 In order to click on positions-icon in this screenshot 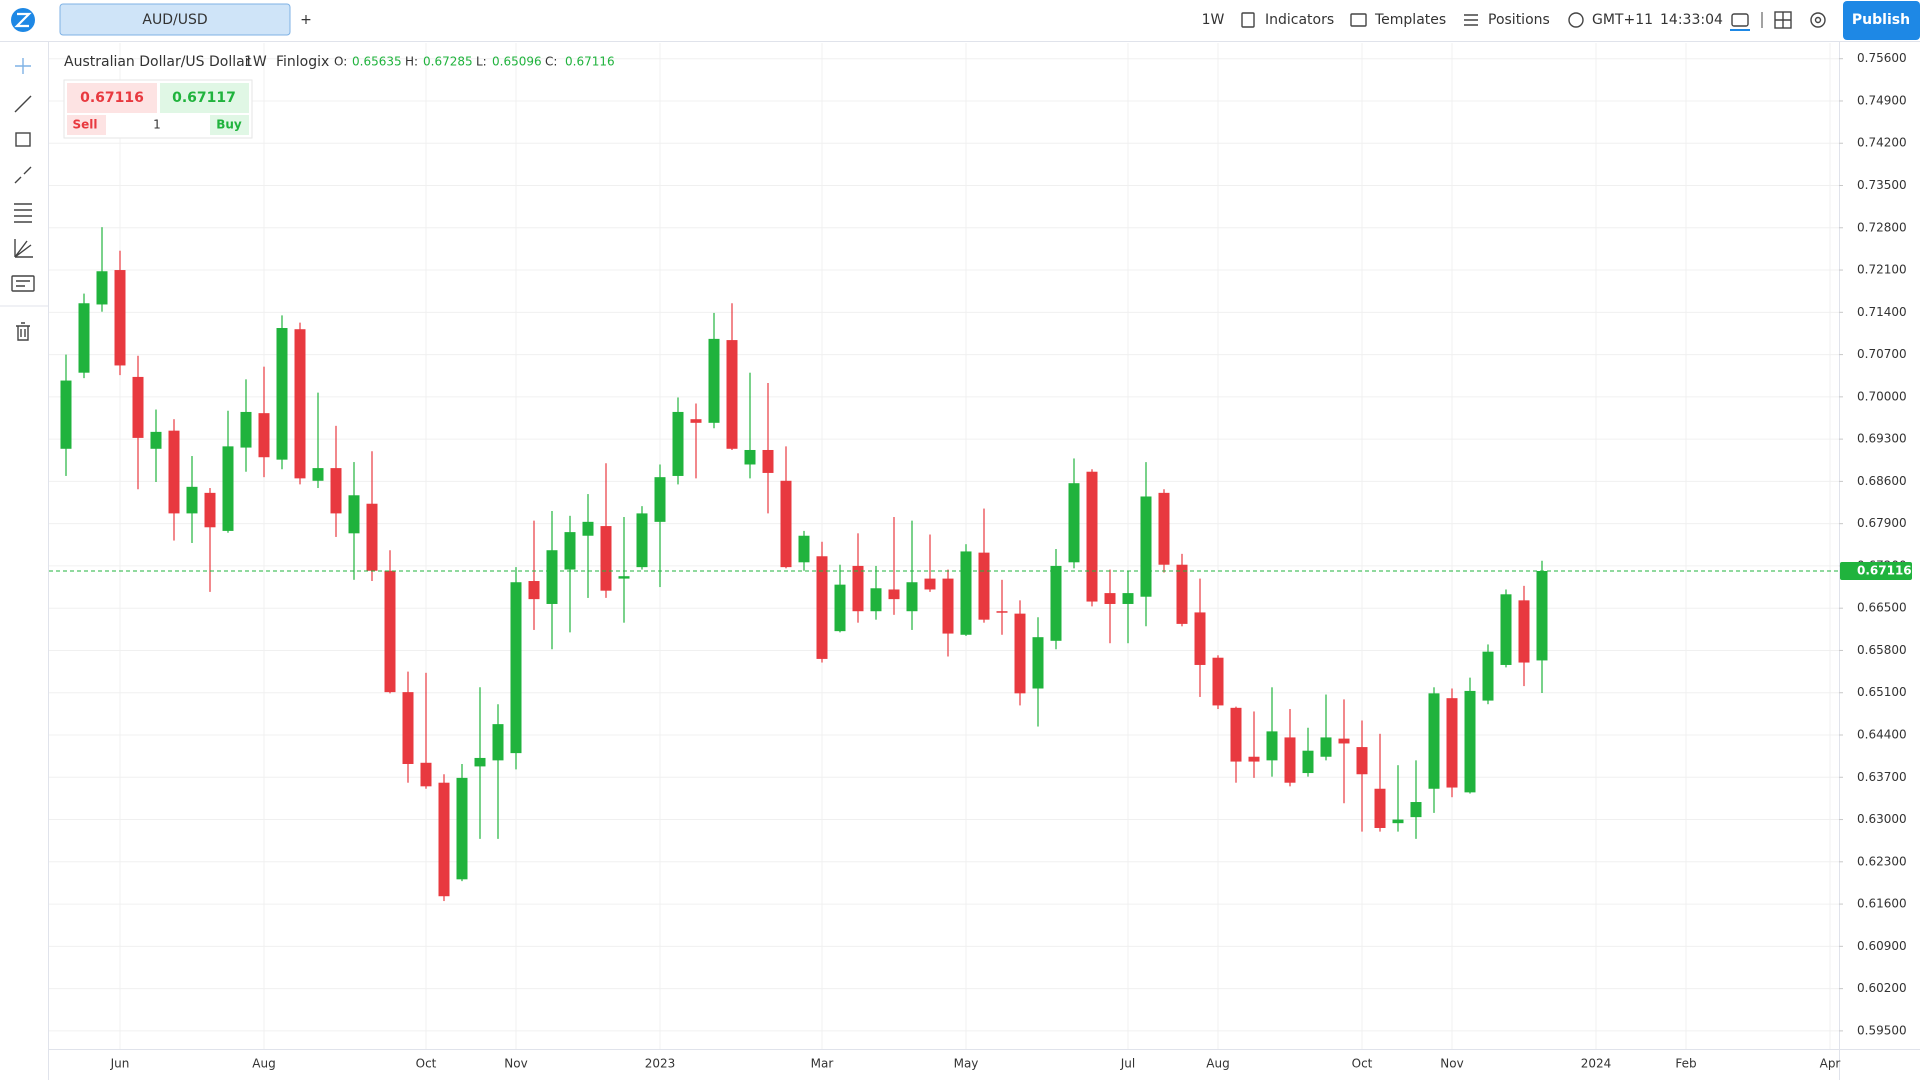, I will do `click(1471, 20)`.